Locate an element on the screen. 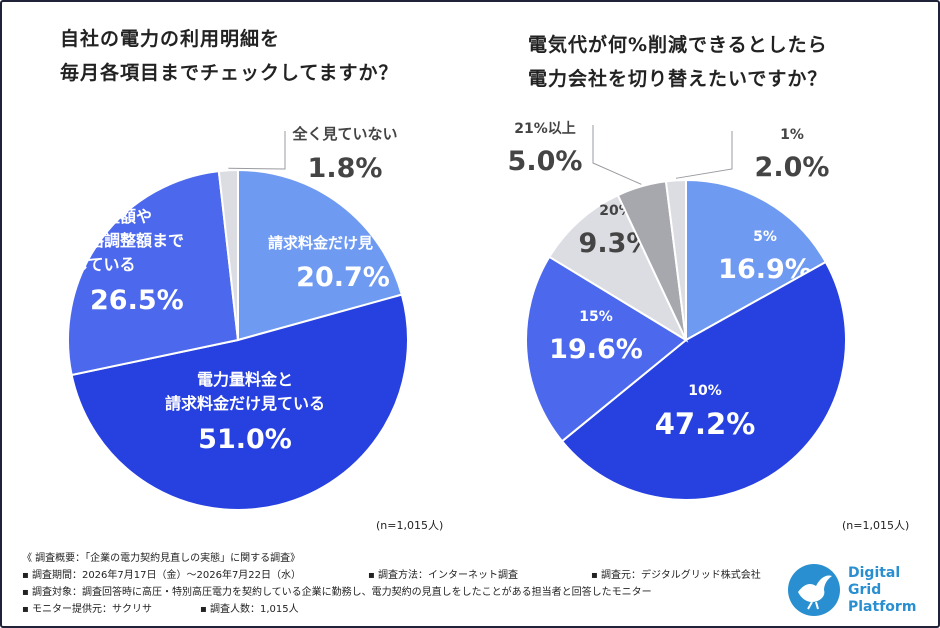  slice-value-label: 1.8% is located at coordinates (345, 168).